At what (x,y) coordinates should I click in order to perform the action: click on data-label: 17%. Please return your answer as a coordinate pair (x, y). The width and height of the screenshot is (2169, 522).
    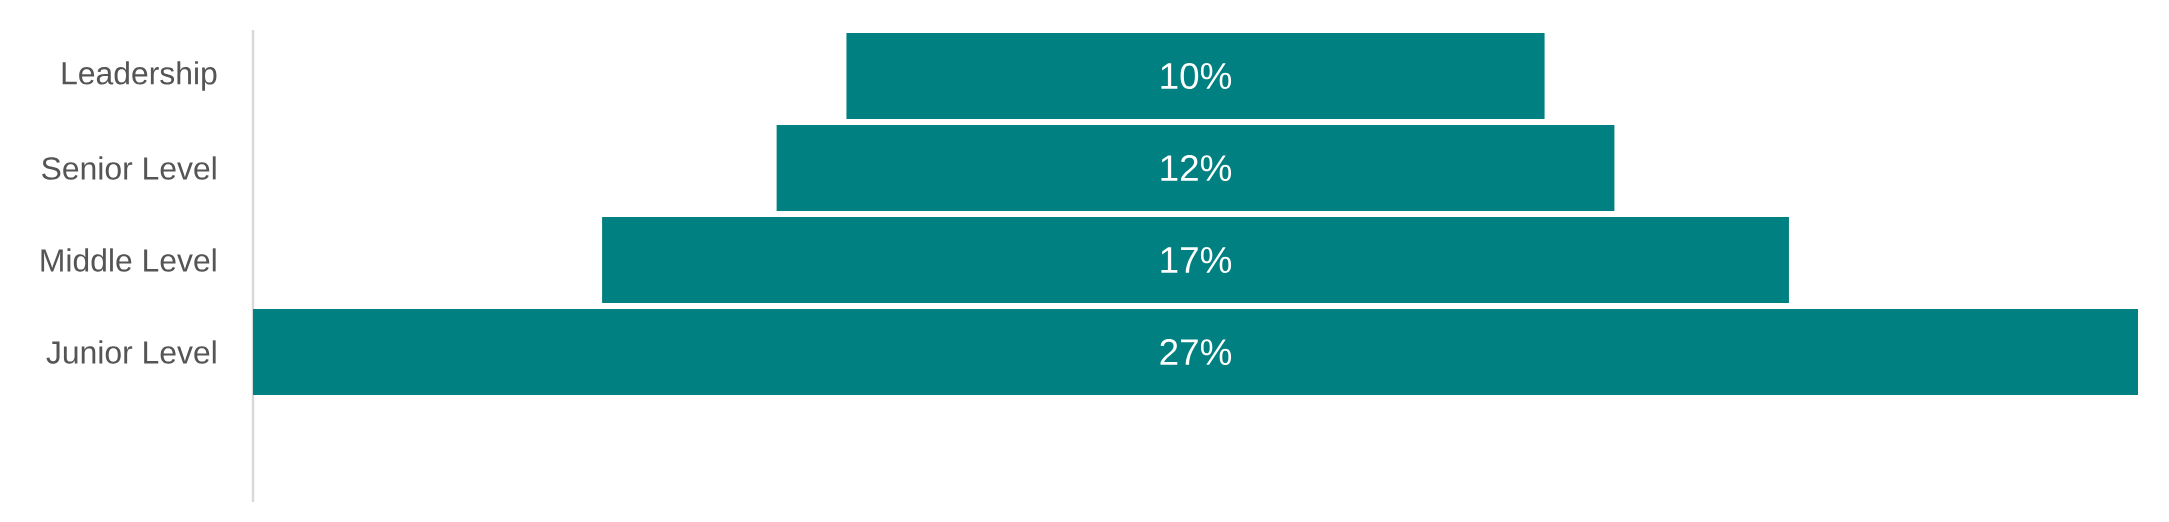
    Looking at the image, I should click on (1196, 260).